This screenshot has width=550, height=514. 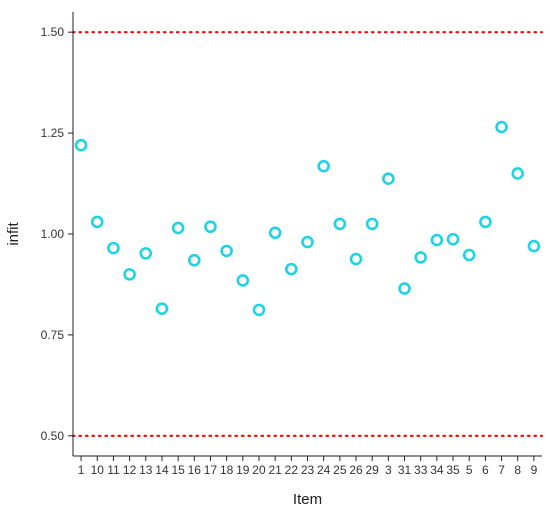 I want to click on x-tick-label: 5, so click(x=469, y=470).